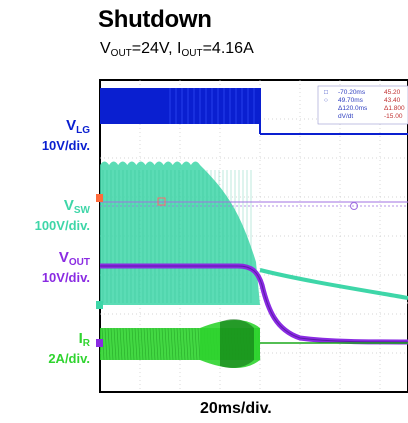 This screenshot has width=408, height=423. Describe the element at coordinates (62, 225) in the screenshot. I see `ch-vsw-scale: 100V/div.` at that location.